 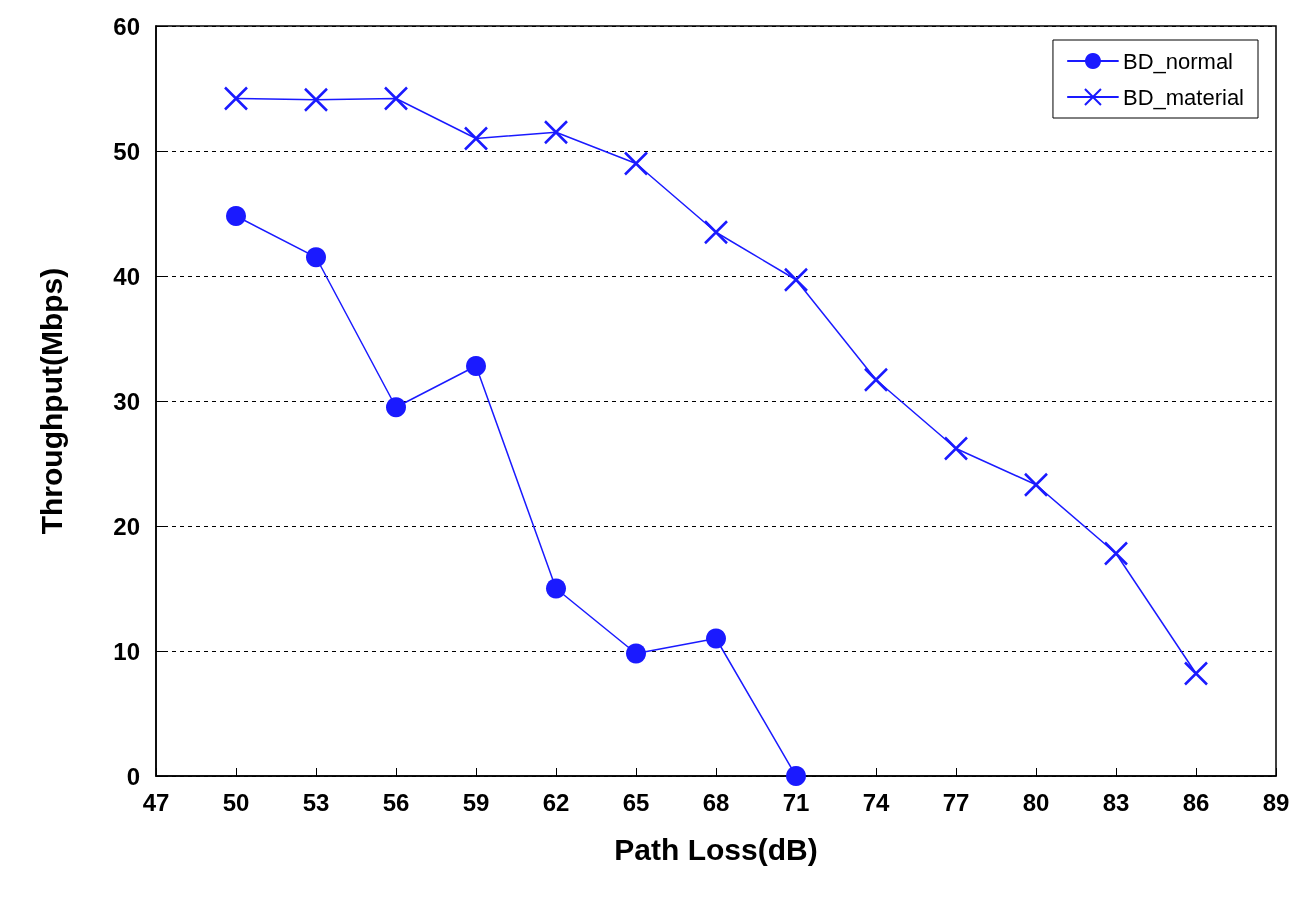 I want to click on x-tick-label: 68, so click(x=716, y=802).